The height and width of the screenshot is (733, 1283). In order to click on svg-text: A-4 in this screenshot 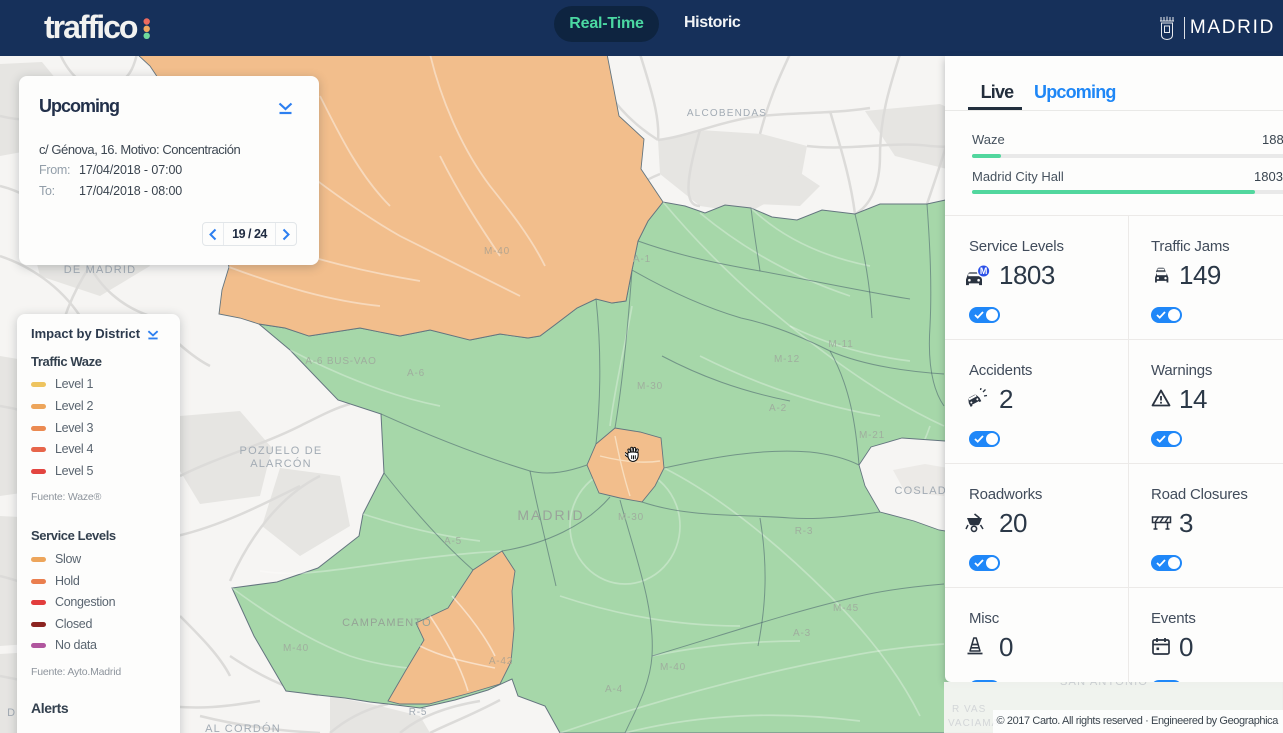, I will do `click(614, 689)`.